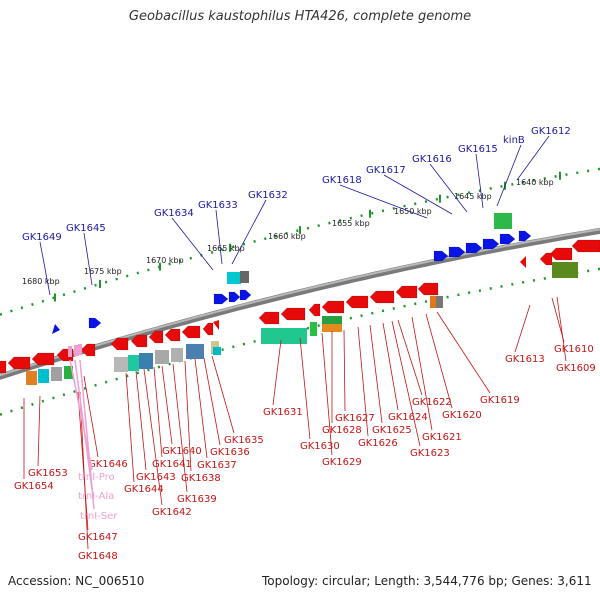  What do you see at coordinates (432, 402) in the screenshot?
I see `gene-label-bottom: GK1622` at bounding box center [432, 402].